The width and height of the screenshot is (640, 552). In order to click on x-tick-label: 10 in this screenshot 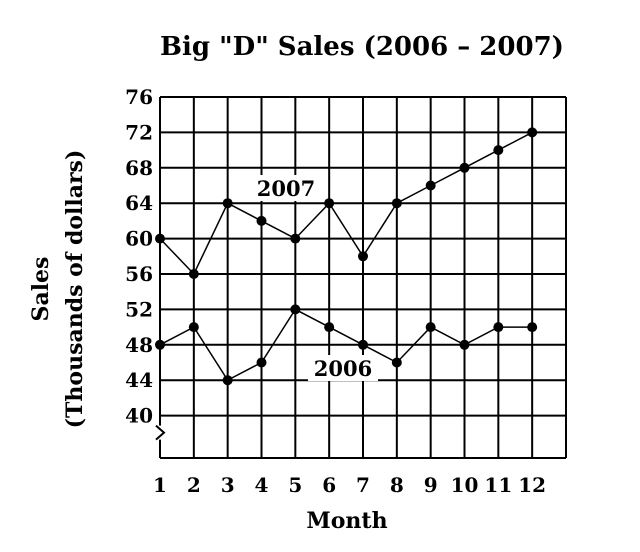, I will do `click(465, 485)`.